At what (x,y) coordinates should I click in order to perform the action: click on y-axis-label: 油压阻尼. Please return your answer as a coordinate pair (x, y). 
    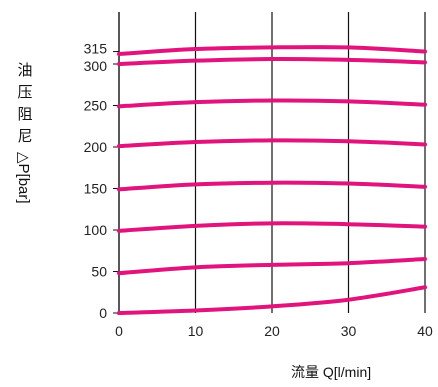
    Looking at the image, I should click on (25, 104).